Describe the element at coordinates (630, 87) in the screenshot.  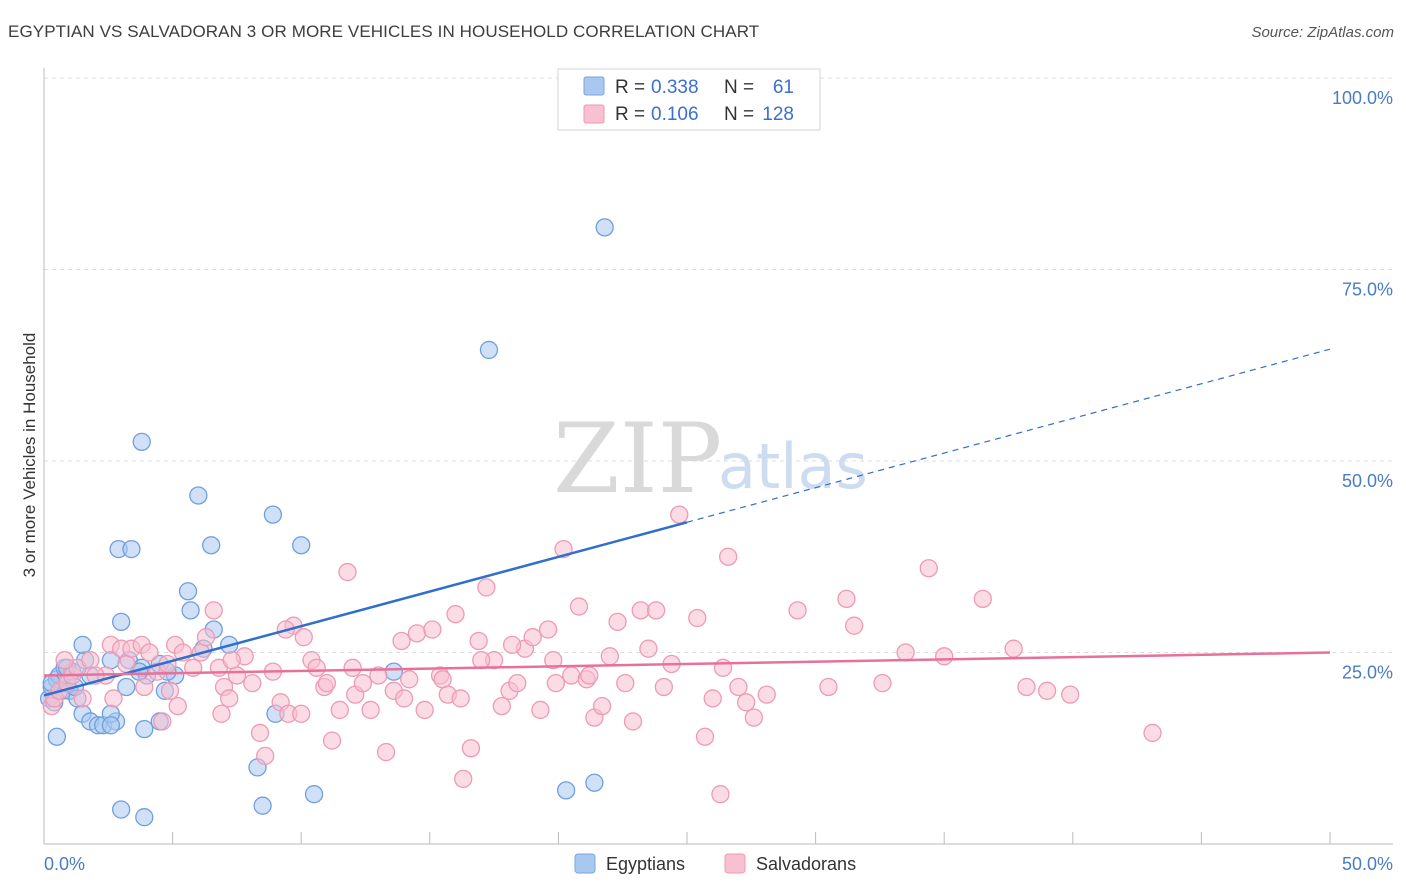
I see `legend-r-label-1: R =` at that location.